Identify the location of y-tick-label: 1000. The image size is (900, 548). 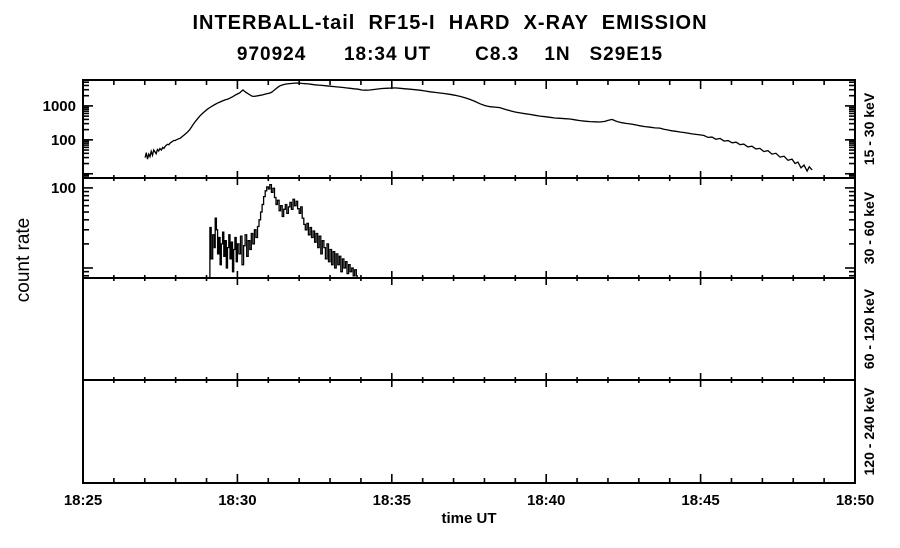
(59, 106).